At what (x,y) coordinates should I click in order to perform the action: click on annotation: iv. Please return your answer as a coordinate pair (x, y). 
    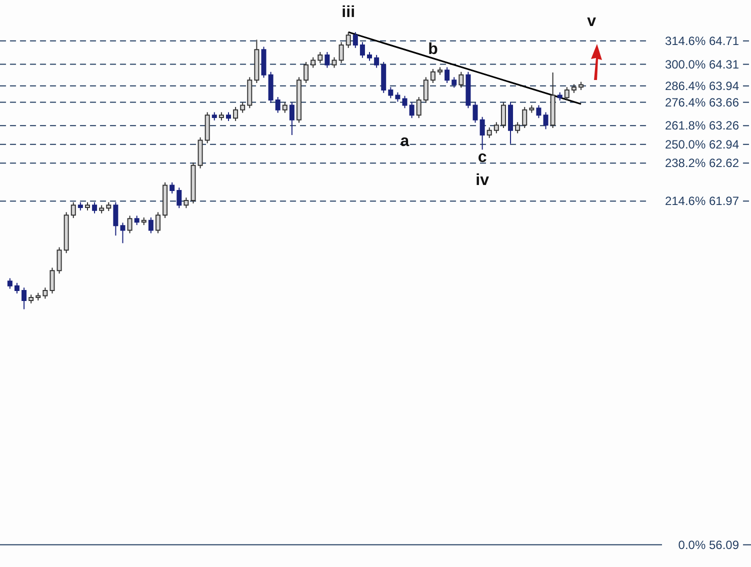
    Looking at the image, I should click on (483, 180).